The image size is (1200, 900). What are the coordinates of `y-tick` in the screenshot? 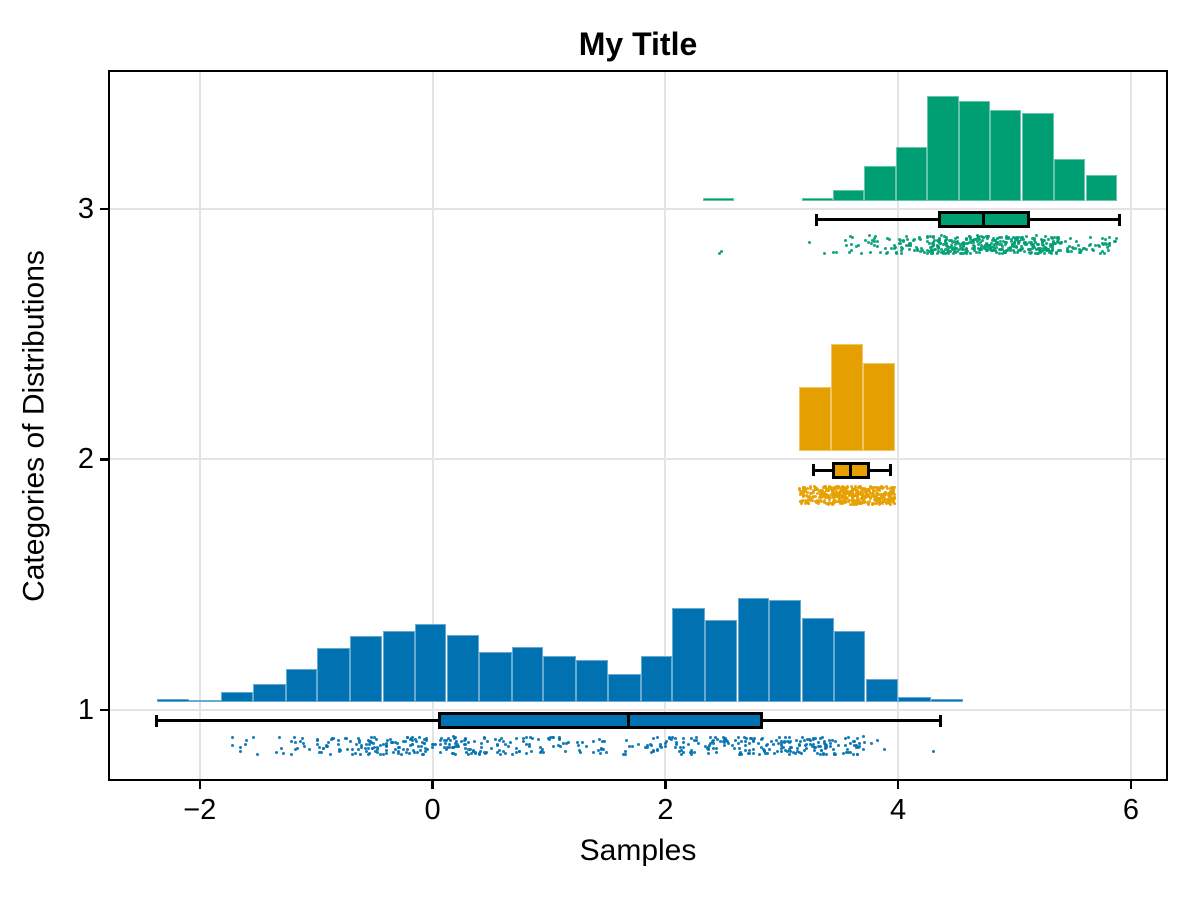 It's located at (104, 459).